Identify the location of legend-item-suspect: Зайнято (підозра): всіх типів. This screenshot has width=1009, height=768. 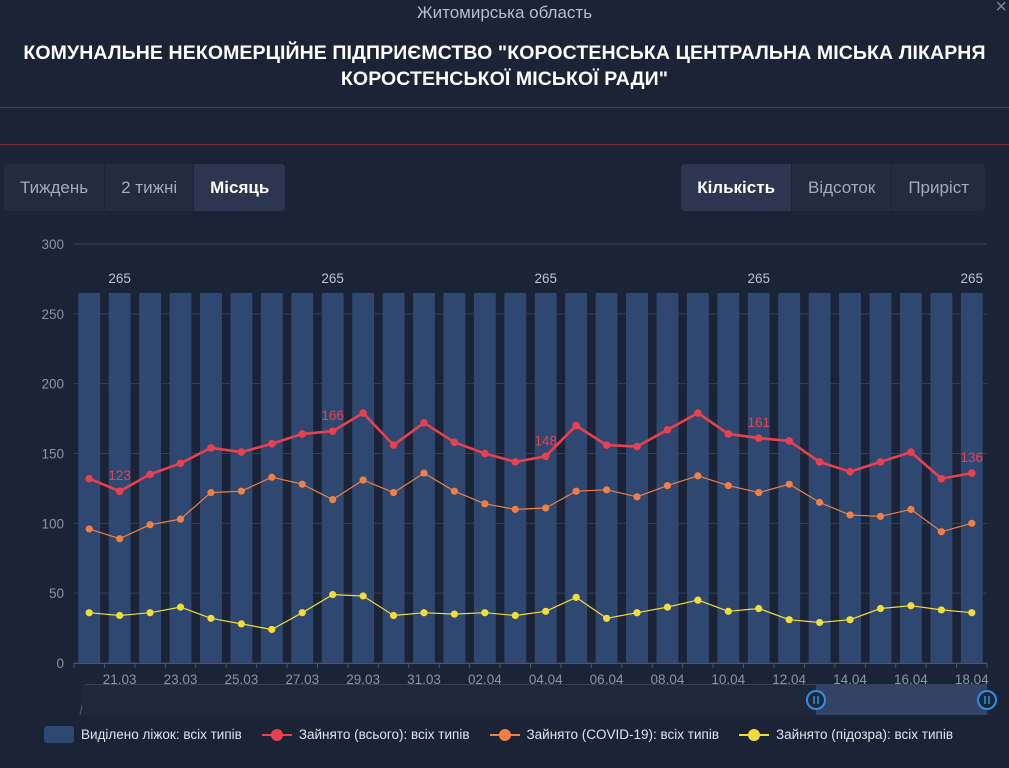
(846, 734).